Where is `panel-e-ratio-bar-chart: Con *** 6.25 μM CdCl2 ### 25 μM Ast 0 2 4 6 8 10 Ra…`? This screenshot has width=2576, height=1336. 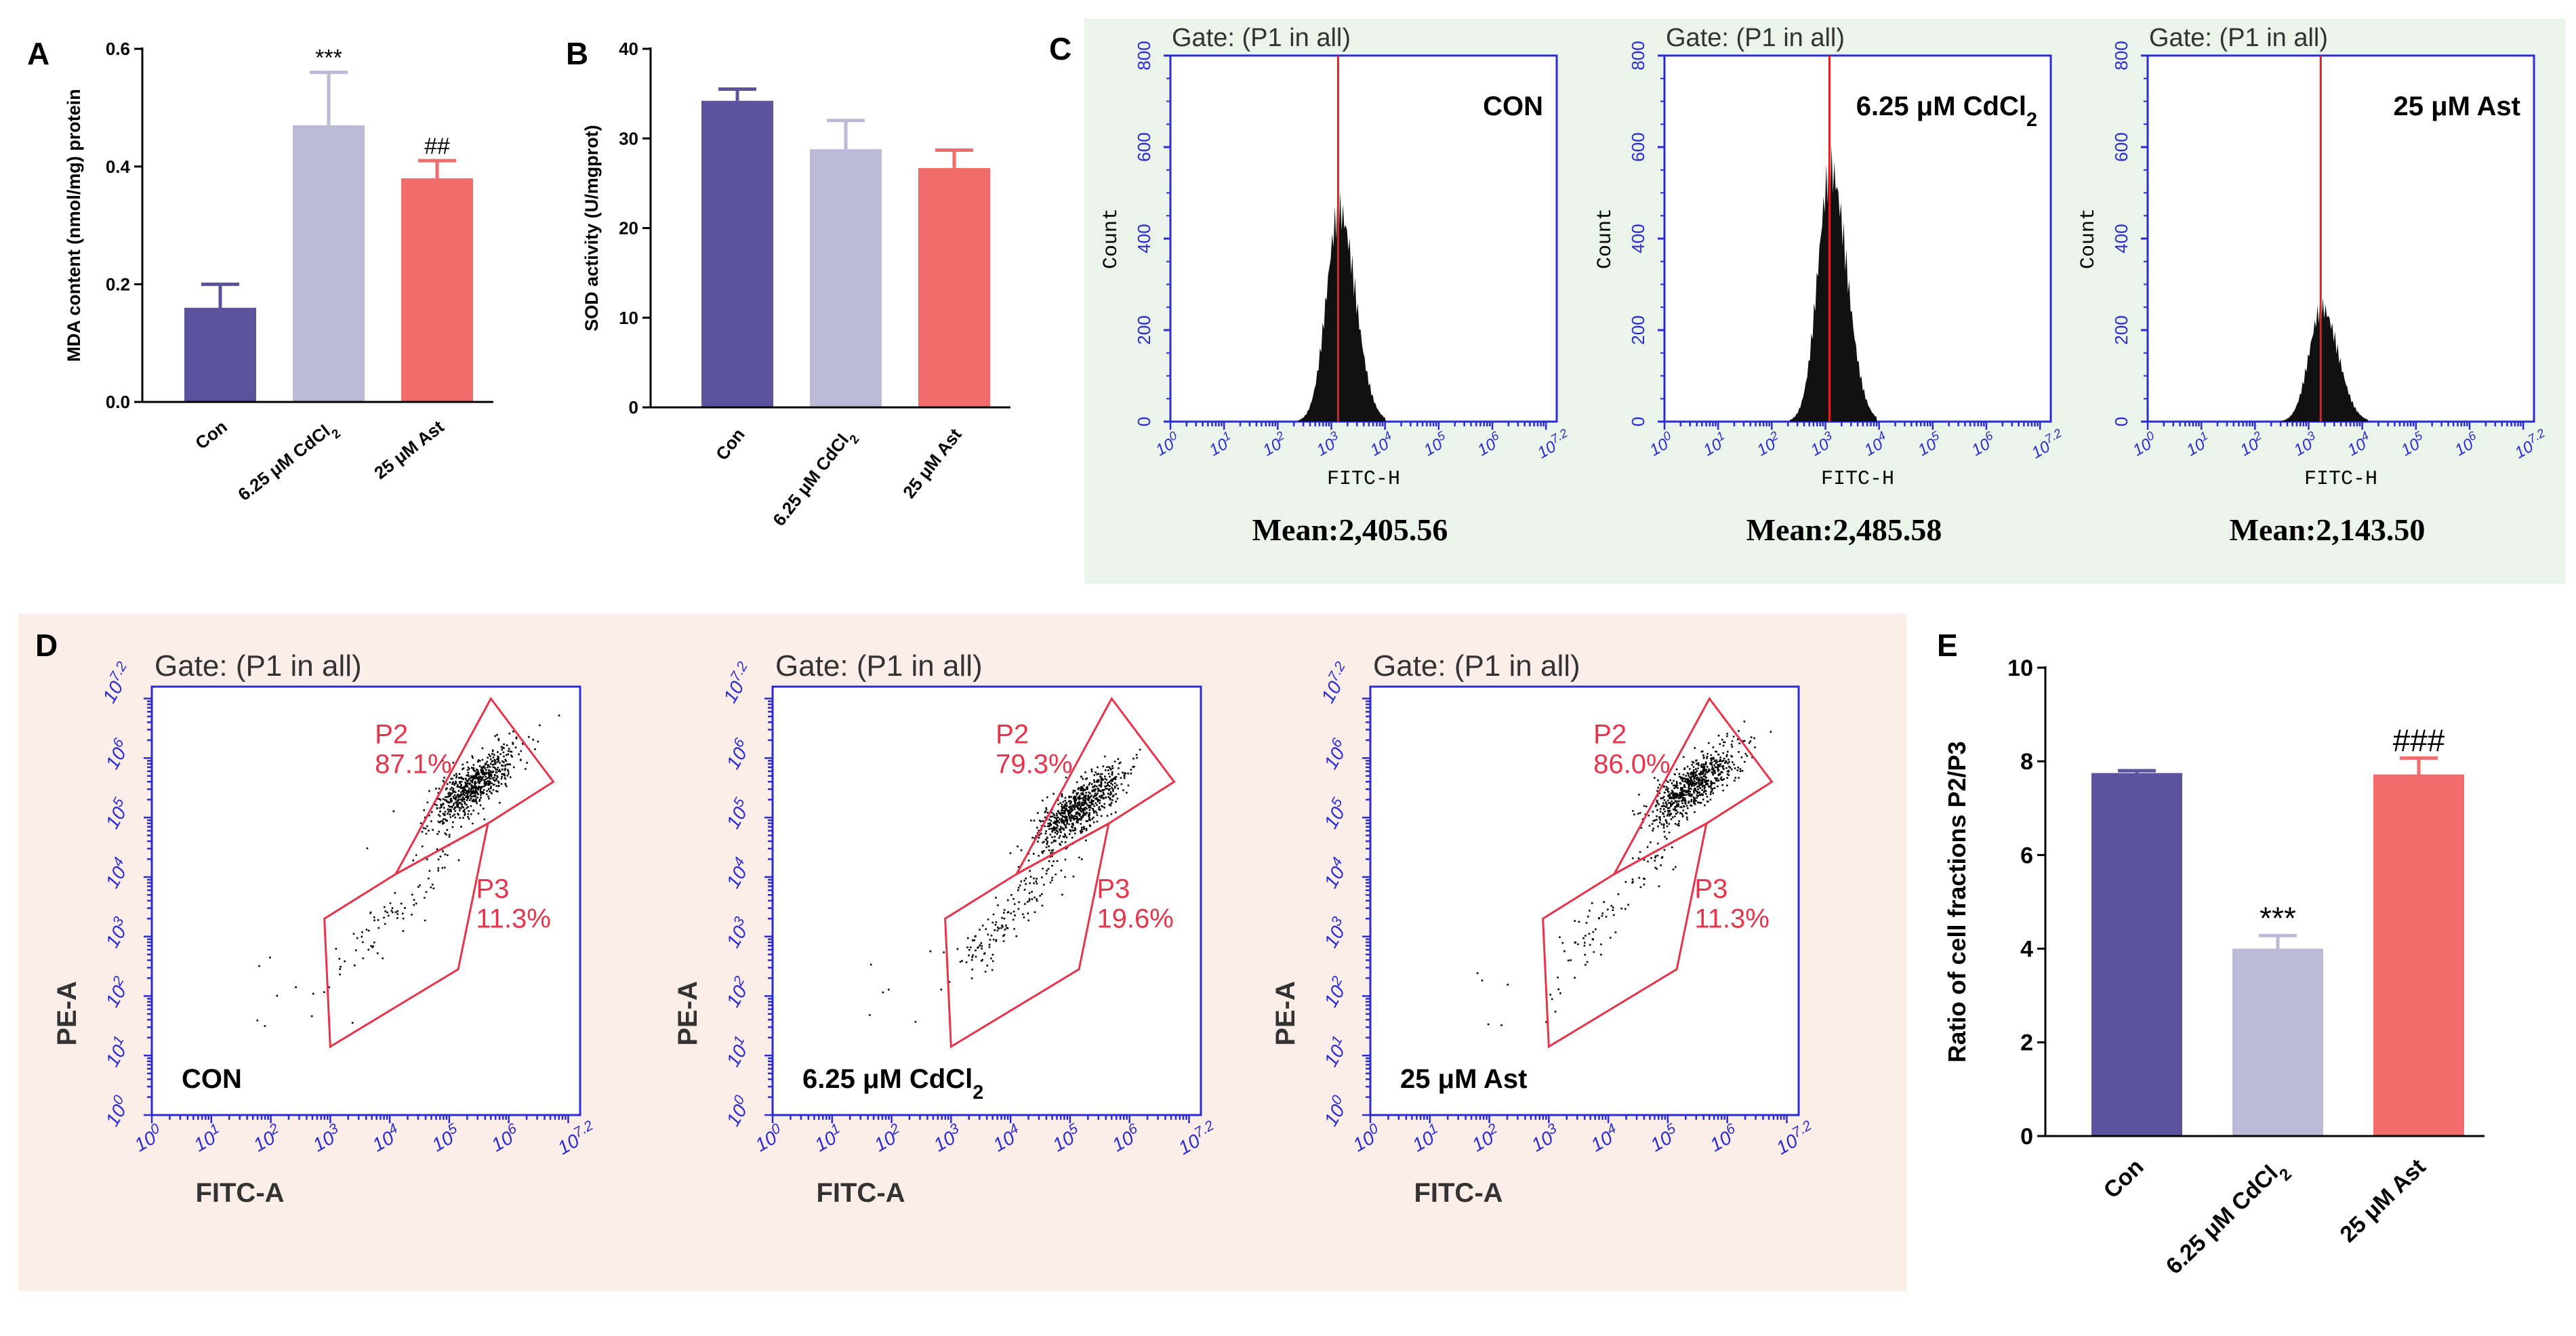
panel-e-ratio-bar-chart: Con *** 6.25 μM CdCl2 ### 25 μM Ast 0 2 4 6 8 10 Ra… is located at coordinates (2214, 969).